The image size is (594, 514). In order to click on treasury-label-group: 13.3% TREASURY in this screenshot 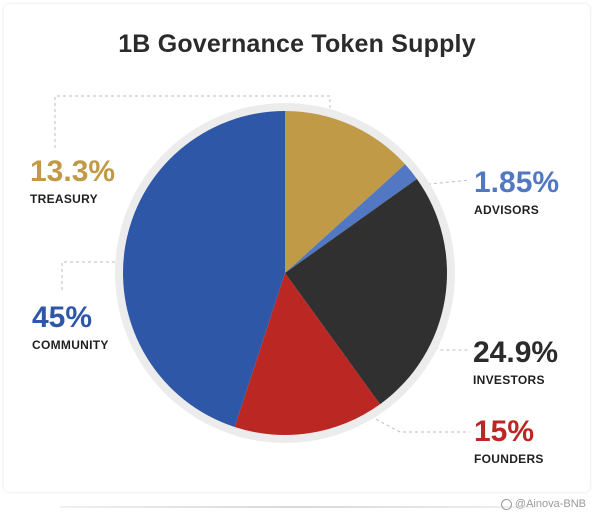, I will do `click(73, 181)`.